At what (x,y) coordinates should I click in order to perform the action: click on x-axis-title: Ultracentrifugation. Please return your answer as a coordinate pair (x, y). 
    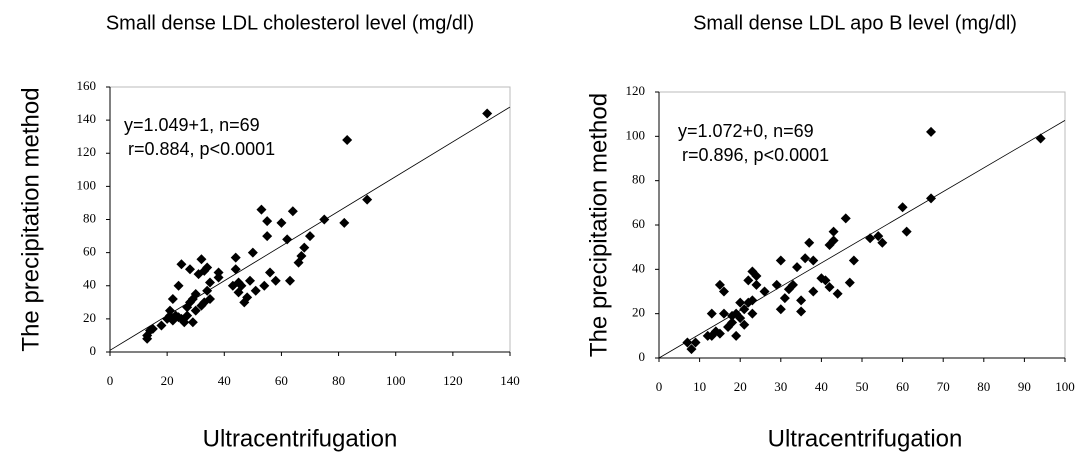
    Looking at the image, I should click on (865, 438).